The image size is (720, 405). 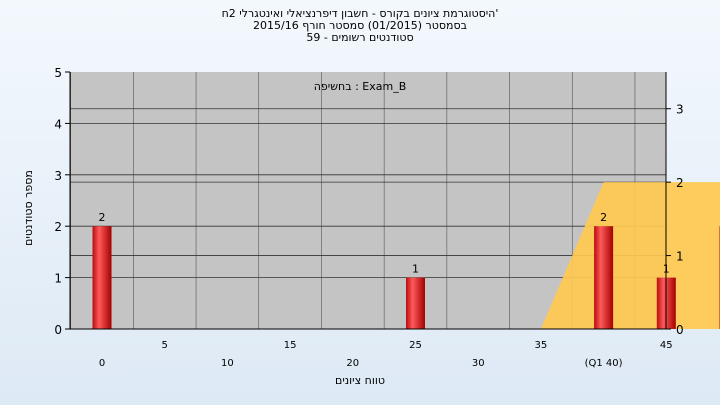 What do you see at coordinates (28, 208) in the screenshot?
I see `y-axis-label: מספר סטודנטים` at bounding box center [28, 208].